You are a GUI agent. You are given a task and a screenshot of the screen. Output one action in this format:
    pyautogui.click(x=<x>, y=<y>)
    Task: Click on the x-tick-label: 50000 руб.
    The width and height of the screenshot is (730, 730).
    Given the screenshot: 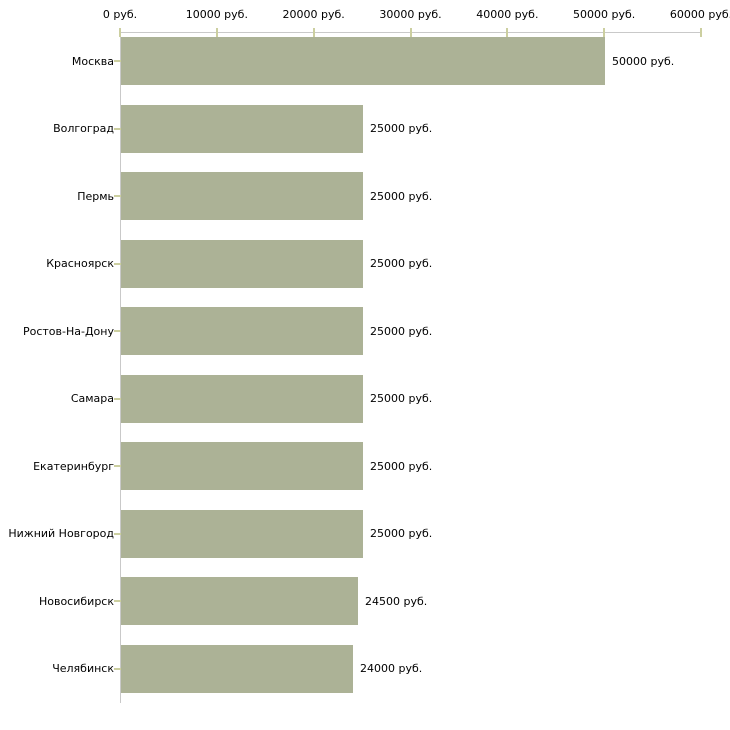 What is the action you would take?
    pyautogui.click(x=604, y=14)
    